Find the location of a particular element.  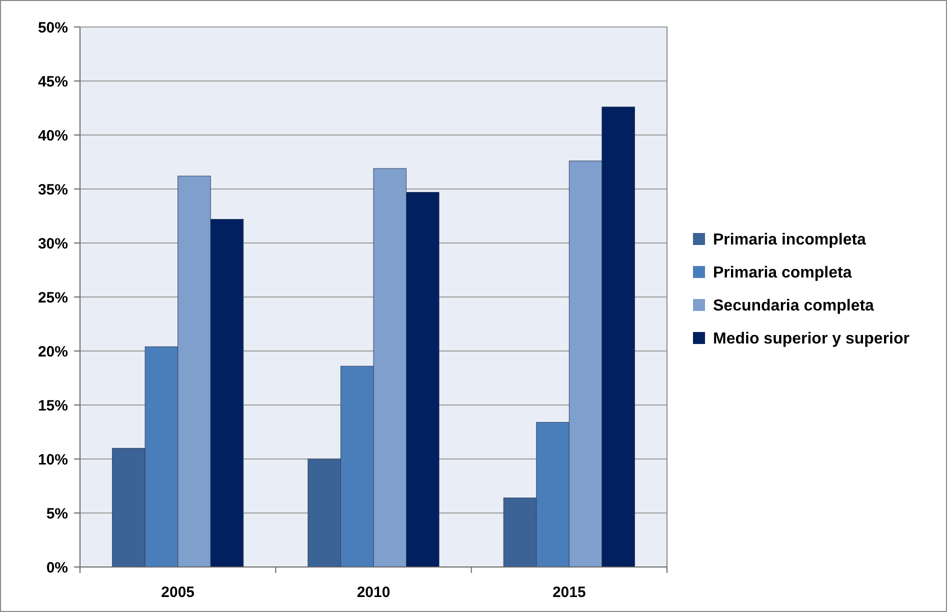

legend-label: Primaria incompleta is located at coordinates (789, 240).